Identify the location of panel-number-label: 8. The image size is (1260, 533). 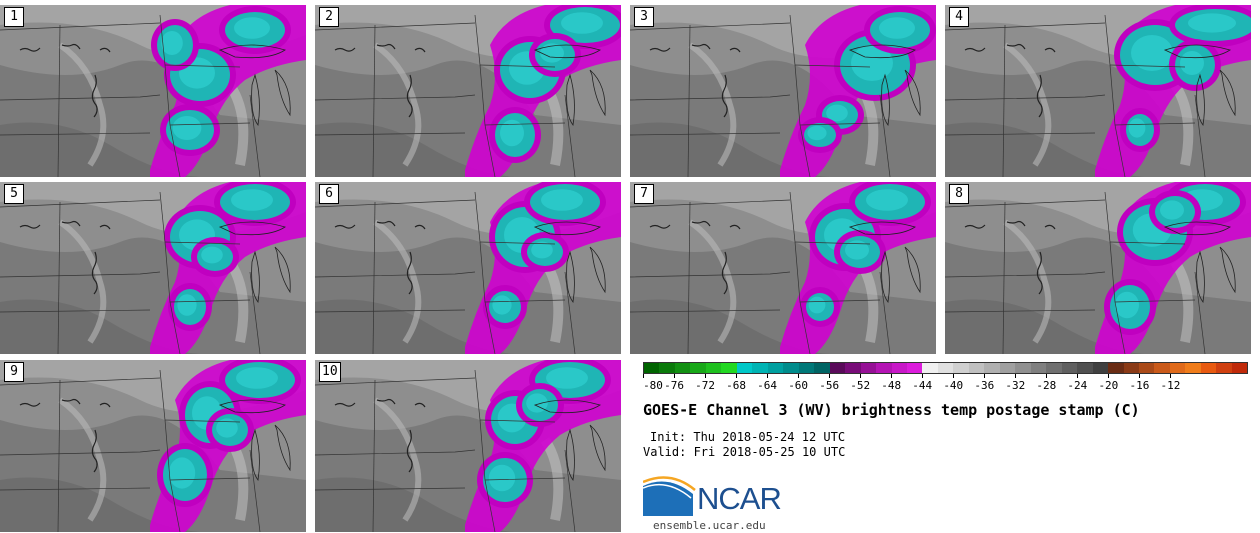
(959, 194).